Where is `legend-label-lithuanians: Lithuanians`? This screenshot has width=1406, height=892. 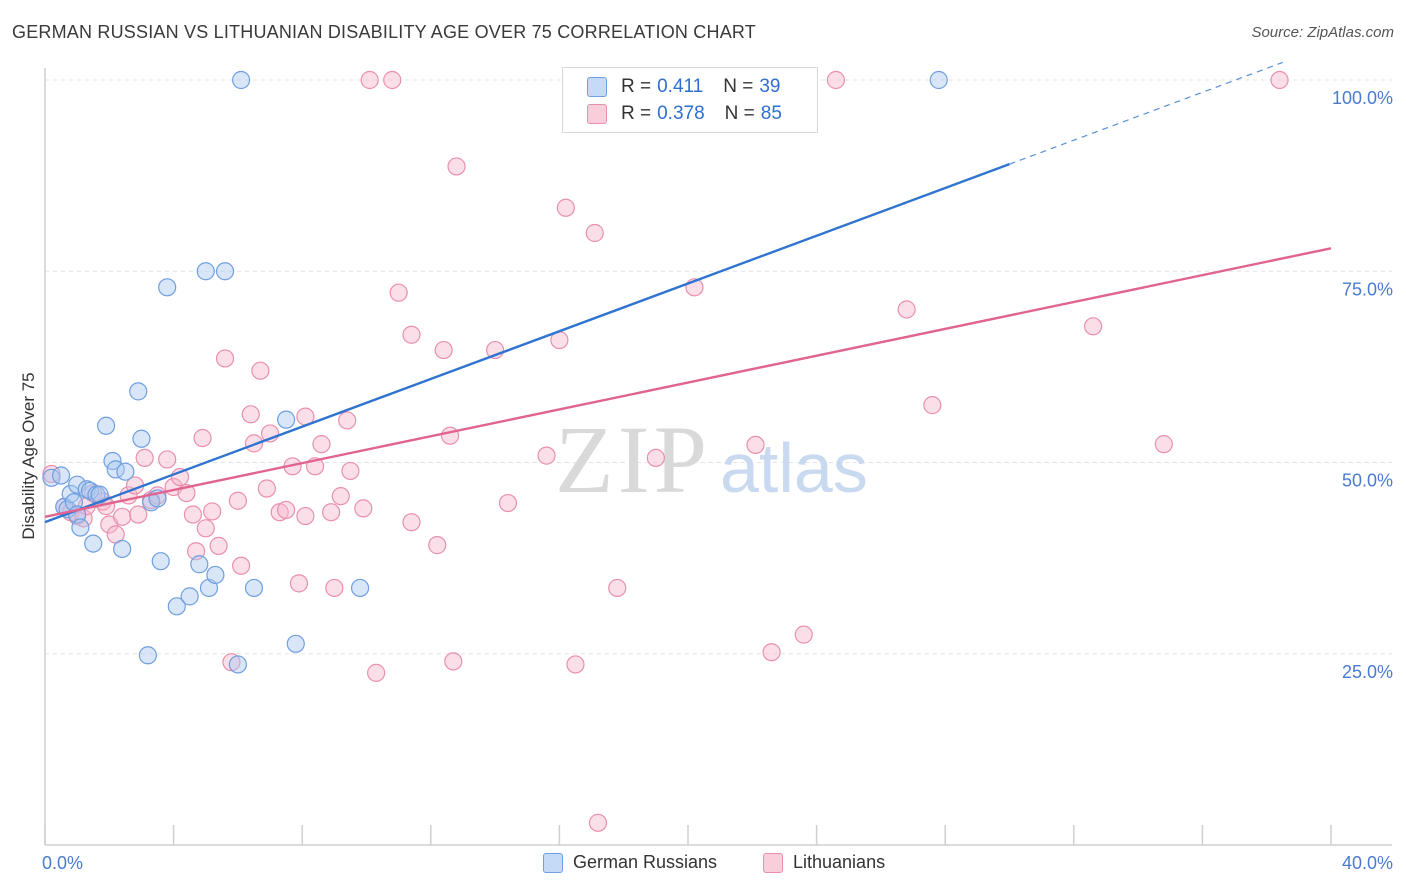
legend-label-lithuanians: Lithuanians is located at coordinates (839, 862).